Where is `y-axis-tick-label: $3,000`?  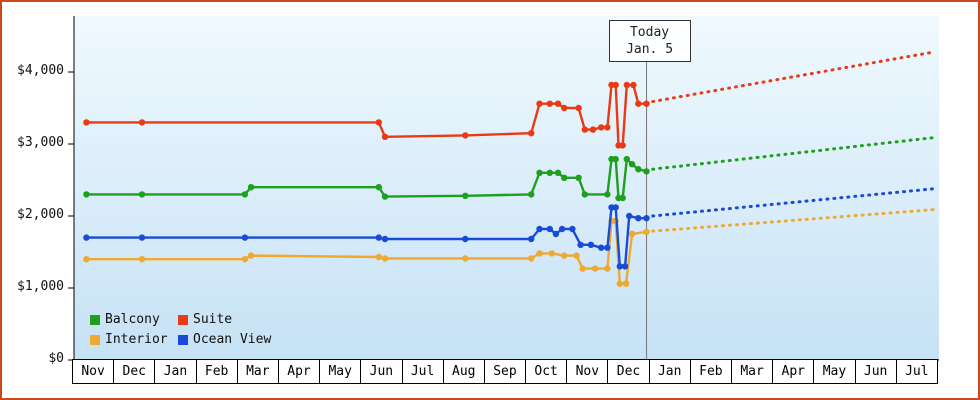 y-axis-tick-label: $3,000 is located at coordinates (40, 142).